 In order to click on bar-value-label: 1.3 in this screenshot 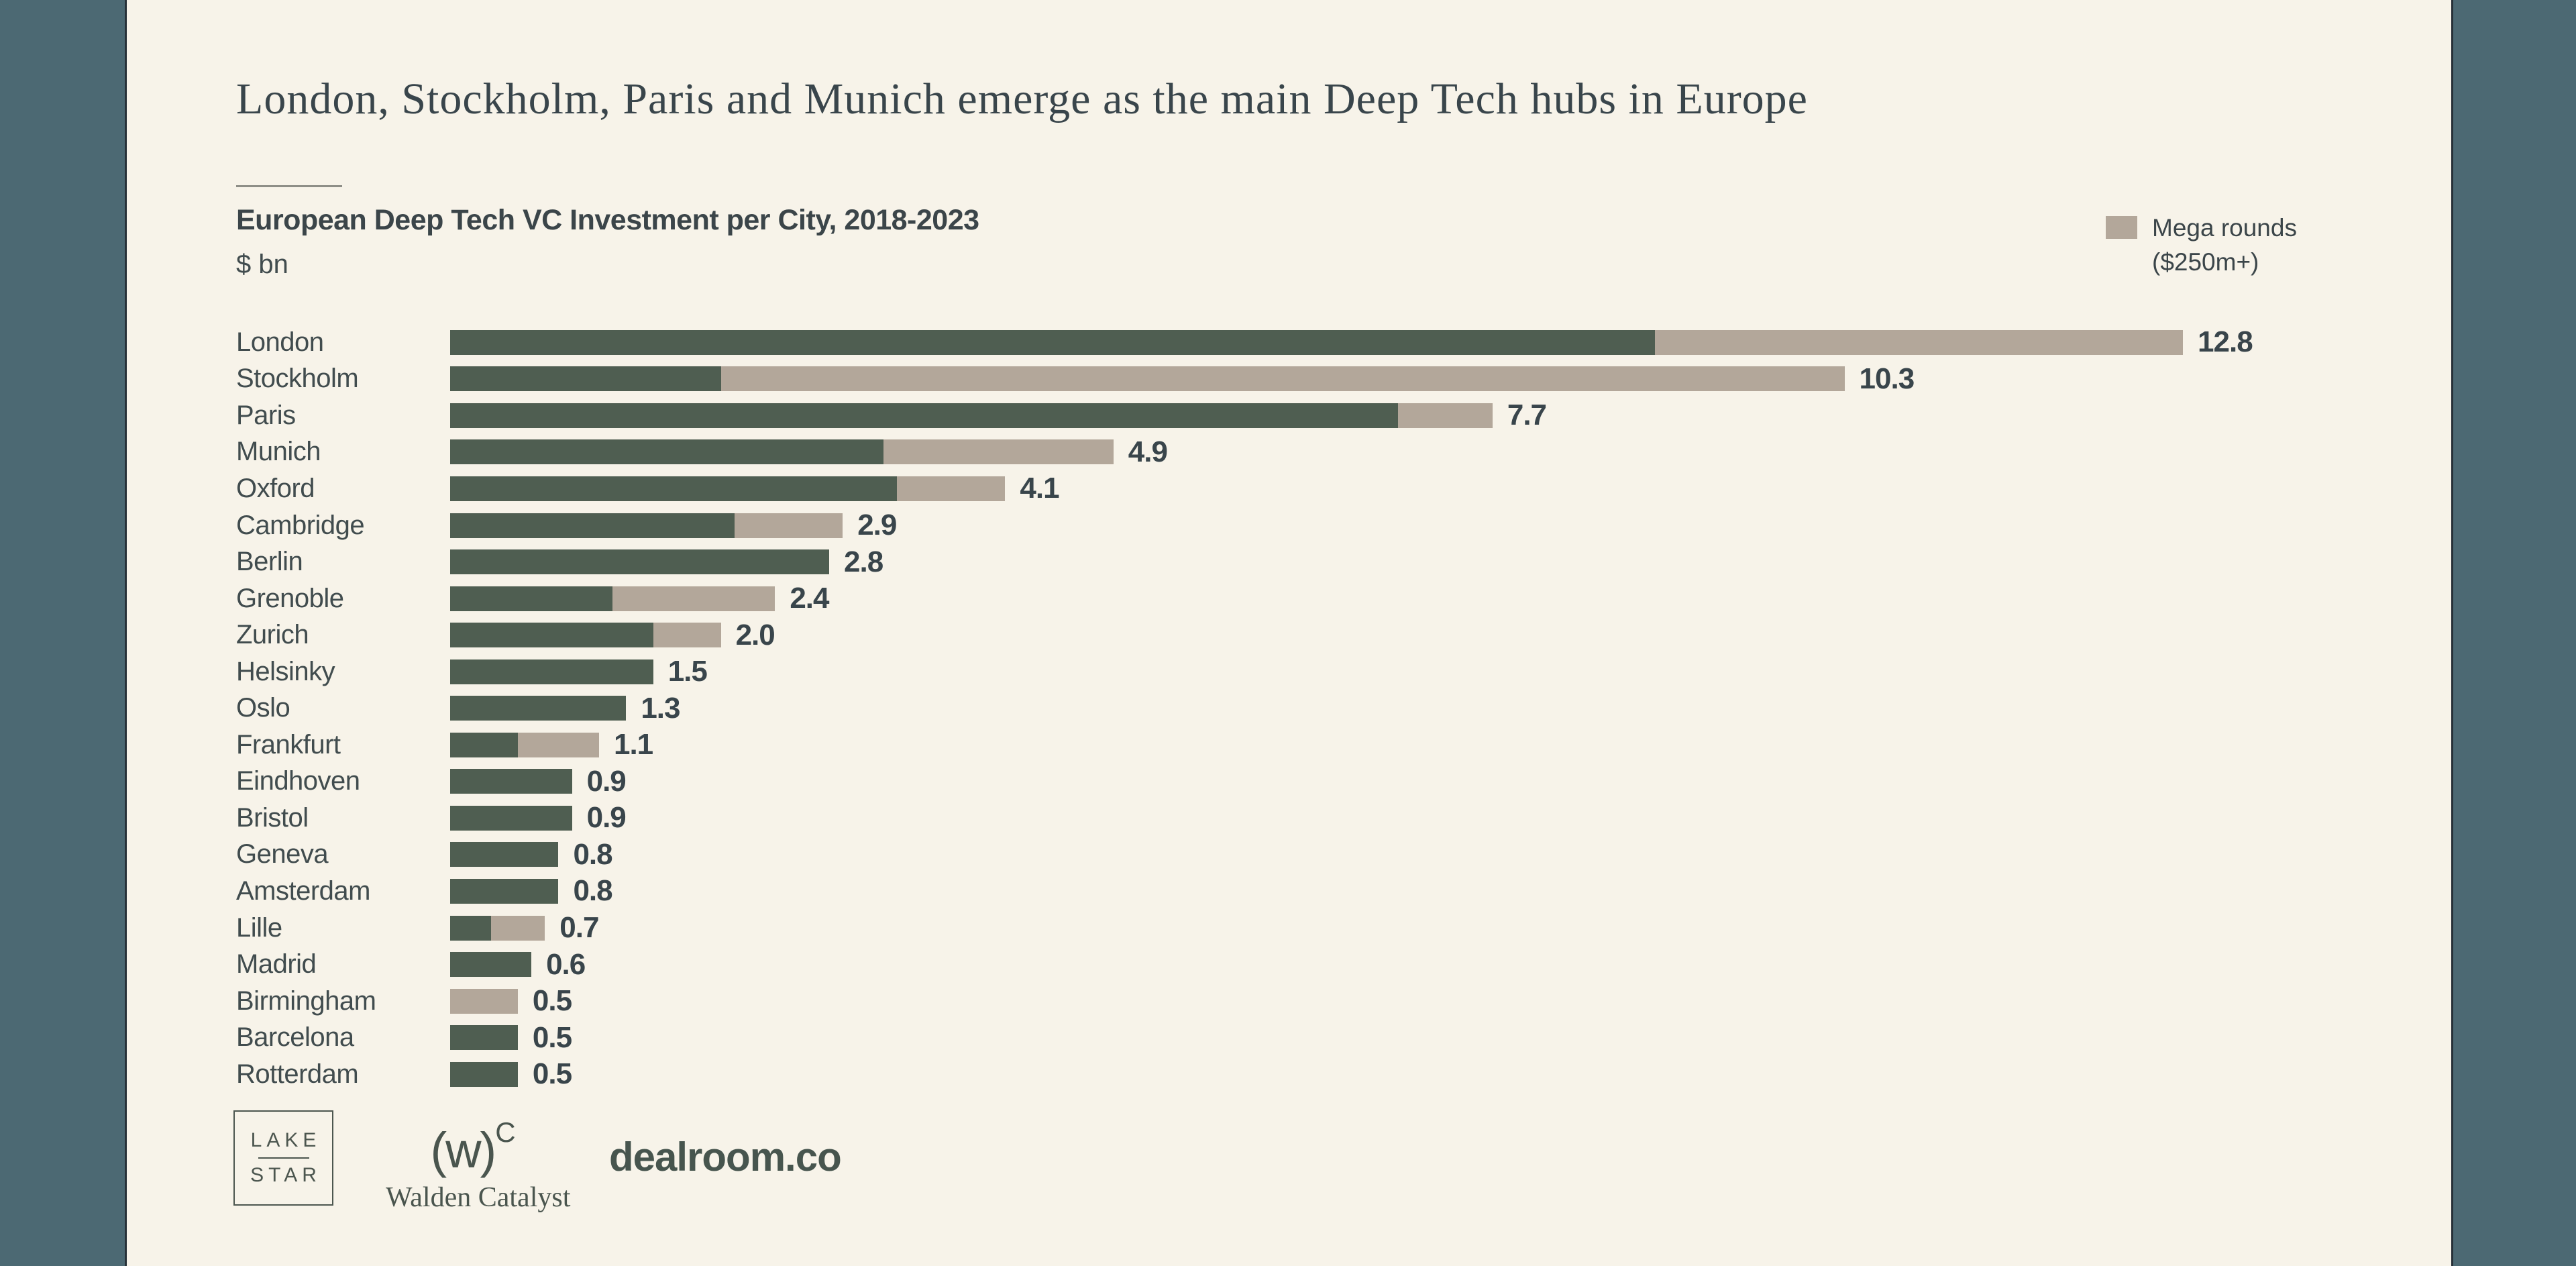, I will do `click(660, 708)`.